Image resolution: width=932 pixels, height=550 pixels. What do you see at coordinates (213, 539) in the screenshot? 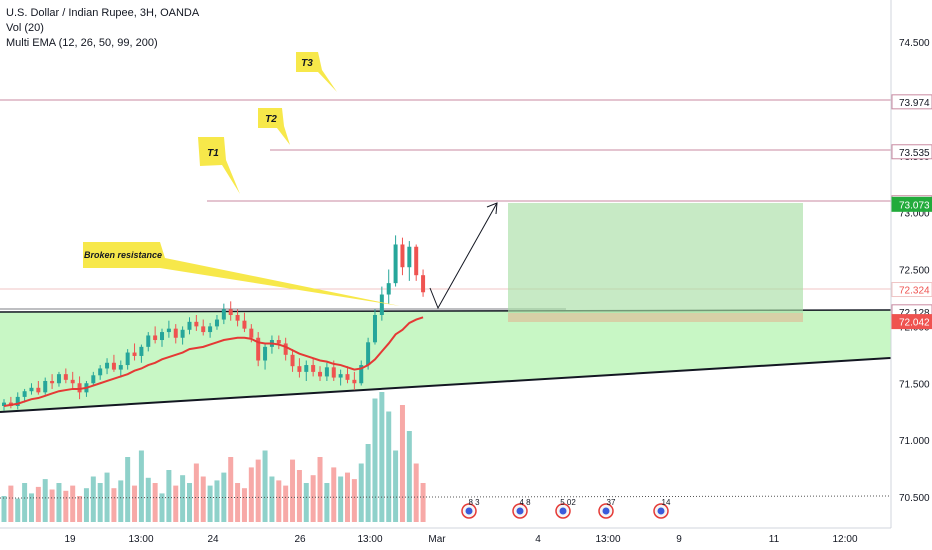
I see `time-tick-label: 24` at bounding box center [213, 539].